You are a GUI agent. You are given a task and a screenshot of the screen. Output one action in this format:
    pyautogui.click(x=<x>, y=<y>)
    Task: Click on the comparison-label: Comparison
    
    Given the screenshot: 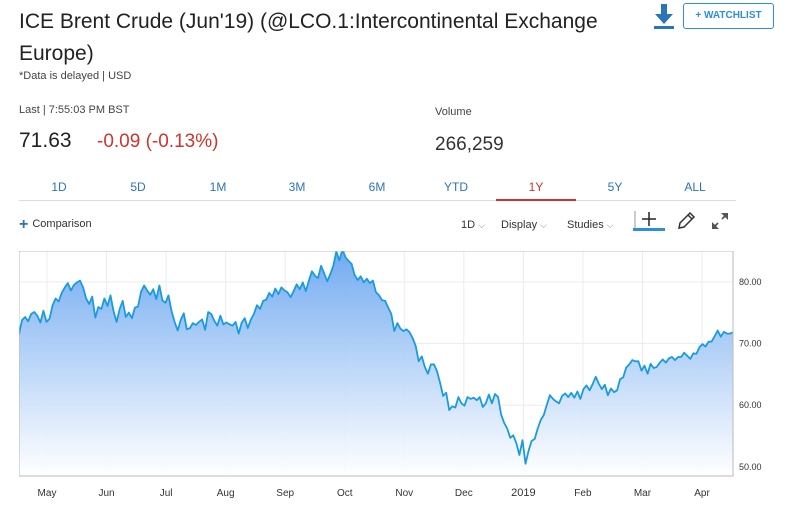 What is the action you would take?
    pyautogui.click(x=62, y=224)
    